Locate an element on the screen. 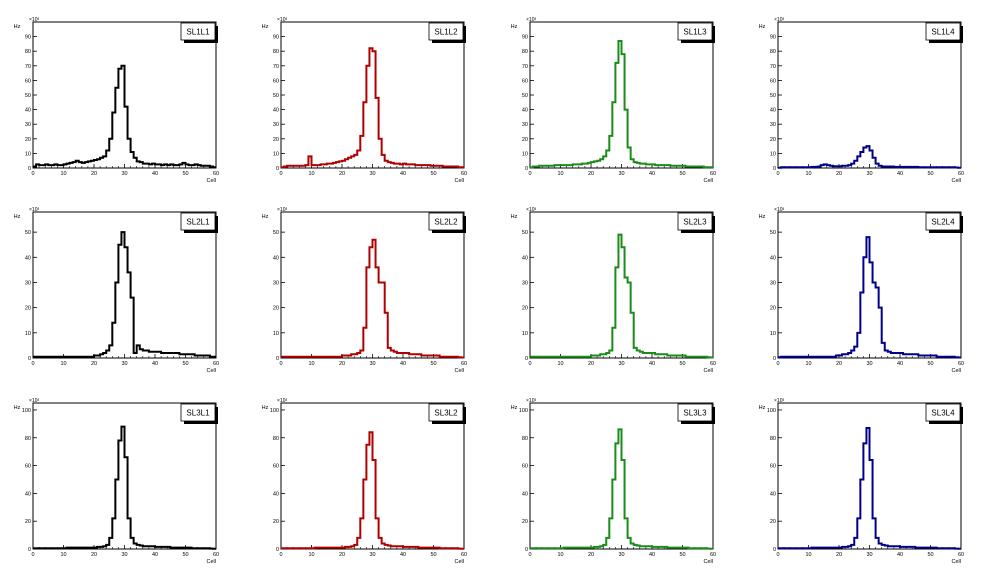  chart-title: SL1L3 is located at coordinates (695, 32).